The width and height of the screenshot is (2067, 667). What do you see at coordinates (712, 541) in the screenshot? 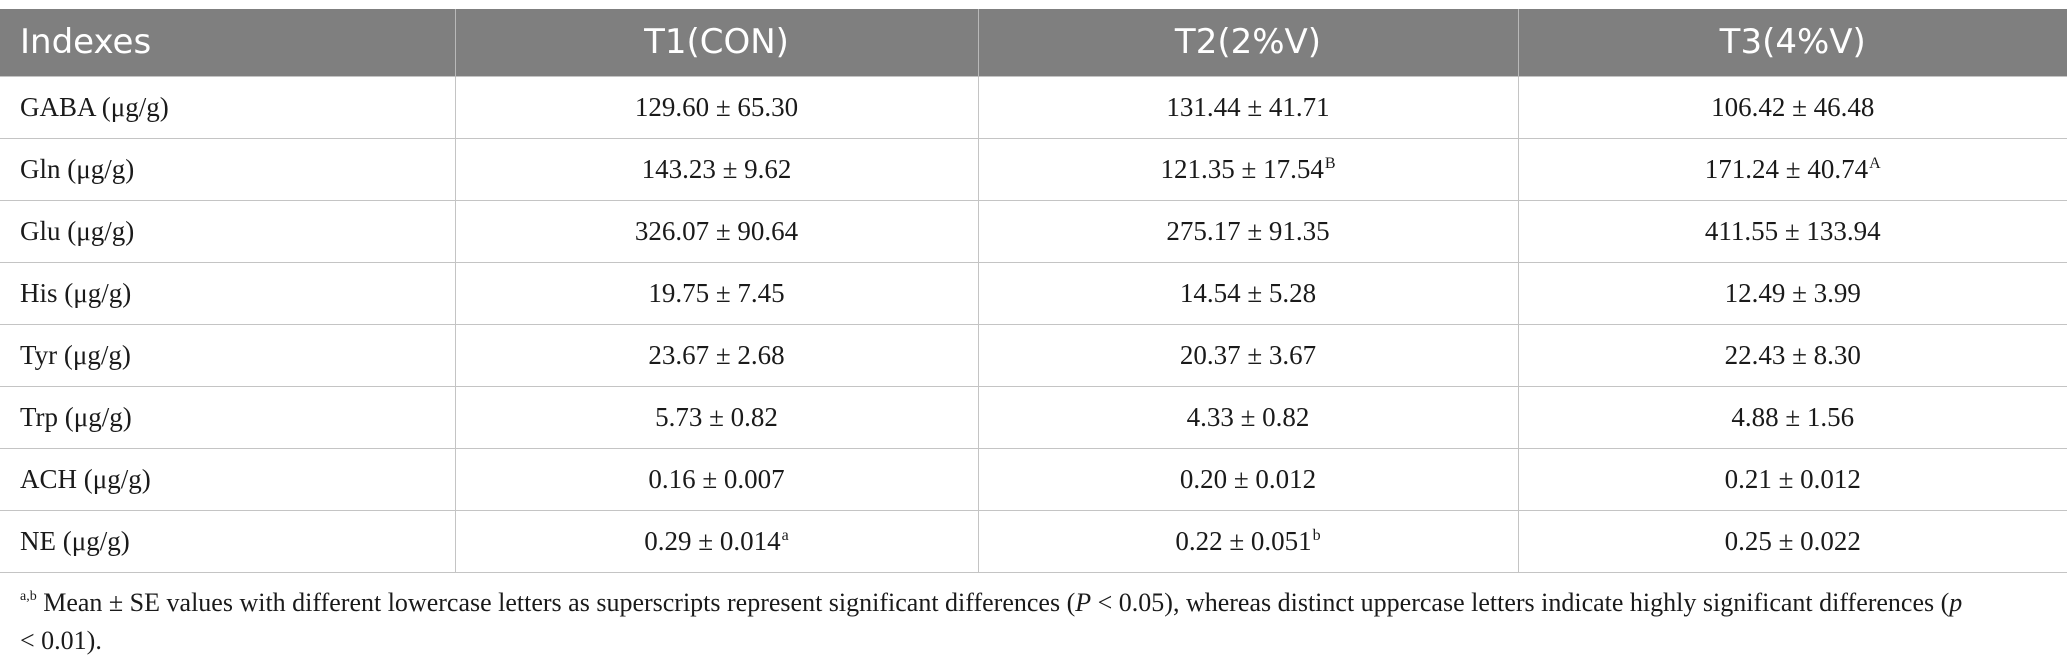
I see `cell-value: 0.29 ± 0.014` at bounding box center [712, 541].